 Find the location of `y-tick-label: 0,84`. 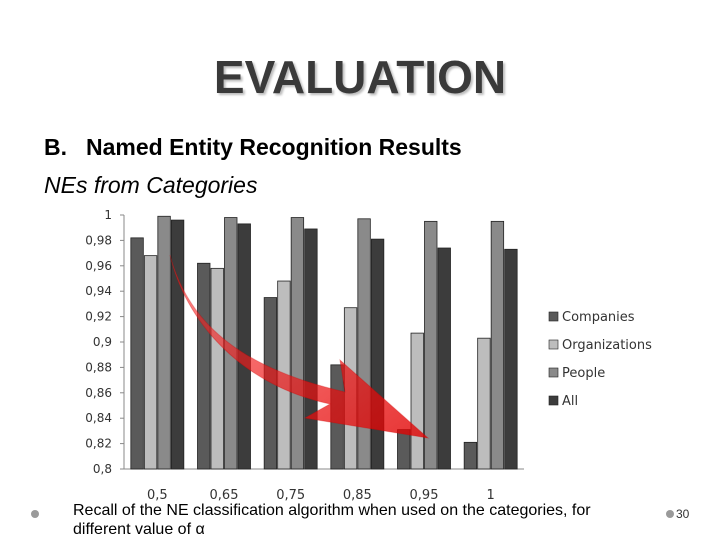

y-tick-label: 0,84 is located at coordinates (98, 418).